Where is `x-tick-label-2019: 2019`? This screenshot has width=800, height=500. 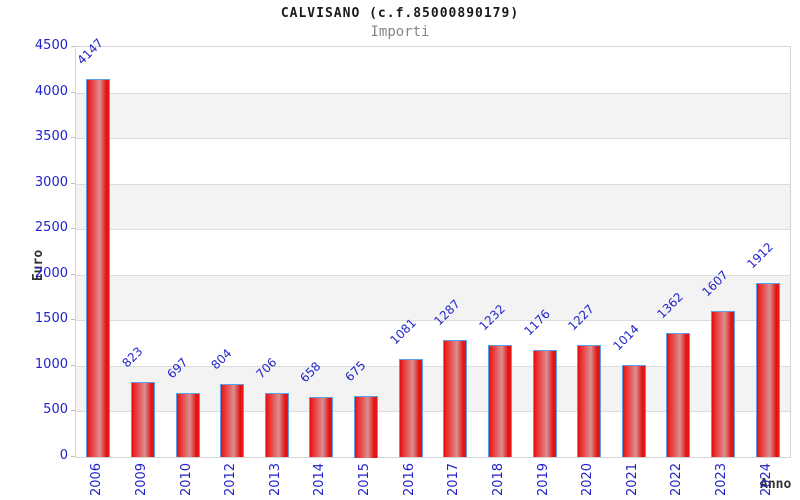
x-tick-label-2019: 2019 is located at coordinates (544, 479).